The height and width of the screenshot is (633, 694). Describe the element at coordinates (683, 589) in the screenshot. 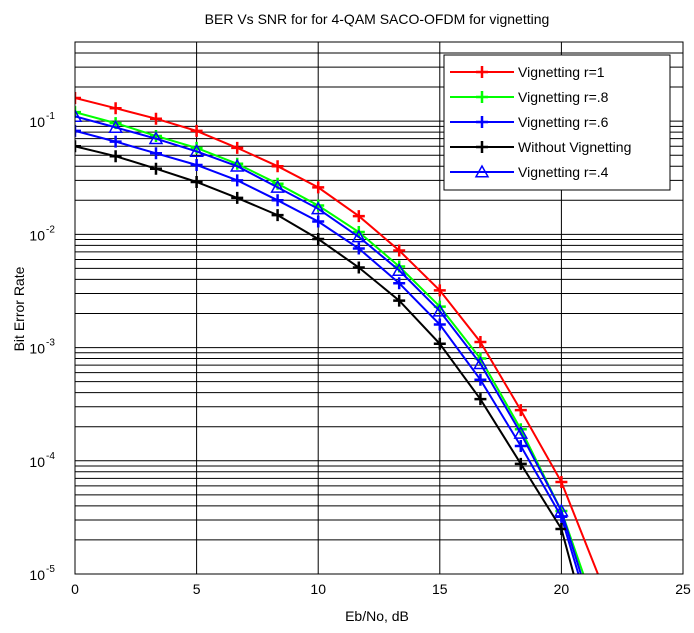

I see `x-tick-label: 25` at that location.